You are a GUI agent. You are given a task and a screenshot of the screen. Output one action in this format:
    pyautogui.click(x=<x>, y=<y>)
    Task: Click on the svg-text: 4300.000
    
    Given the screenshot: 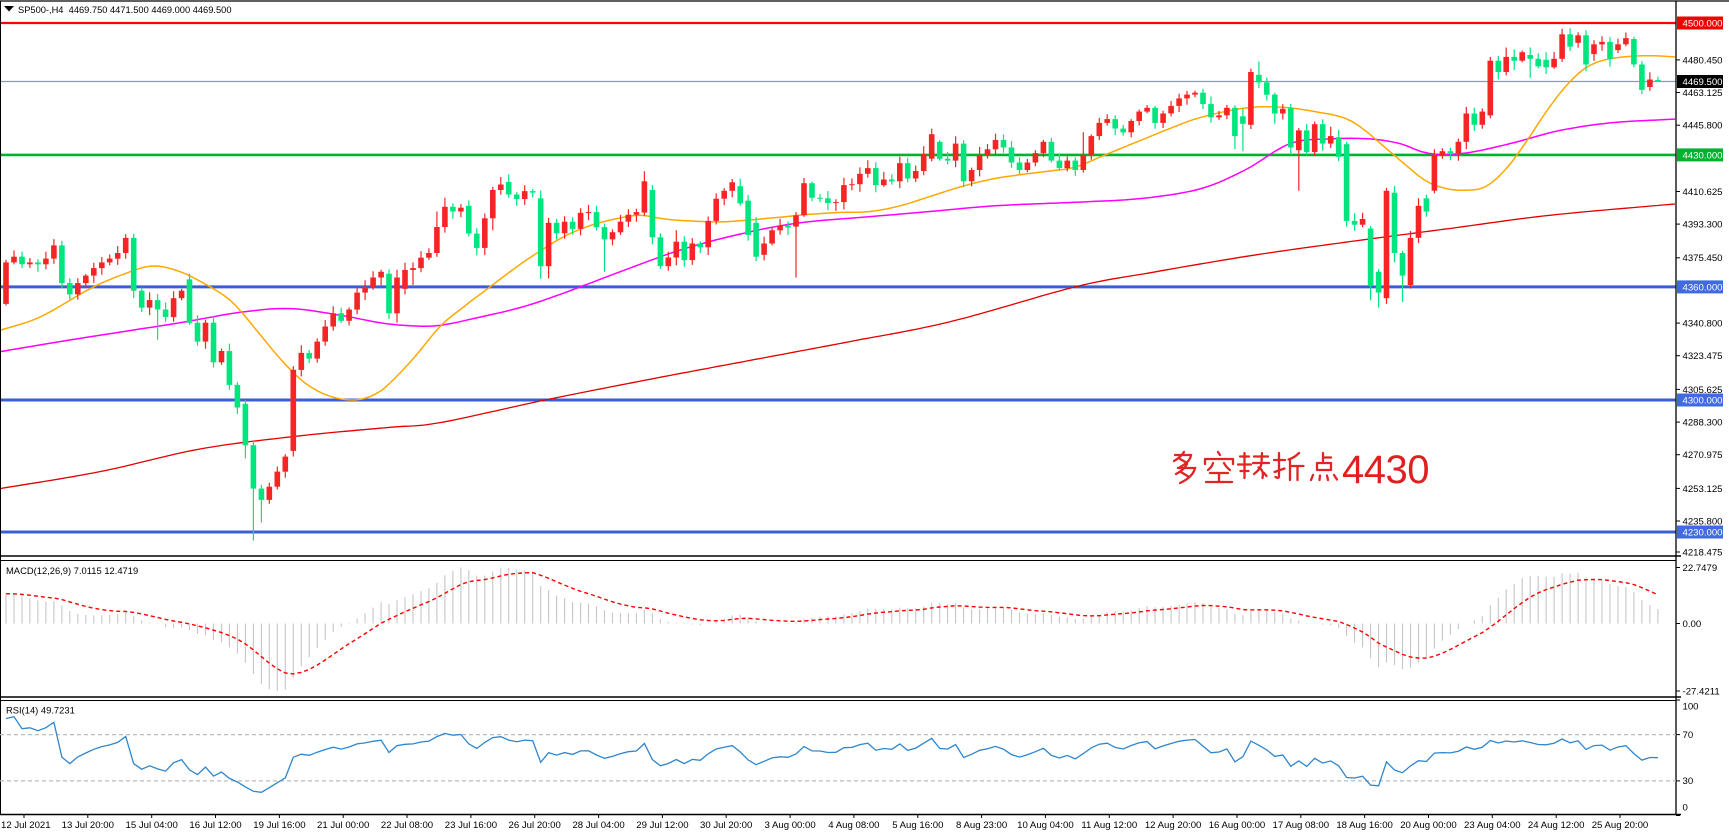 What is the action you would take?
    pyautogui.click(x=1703, y=401)
    